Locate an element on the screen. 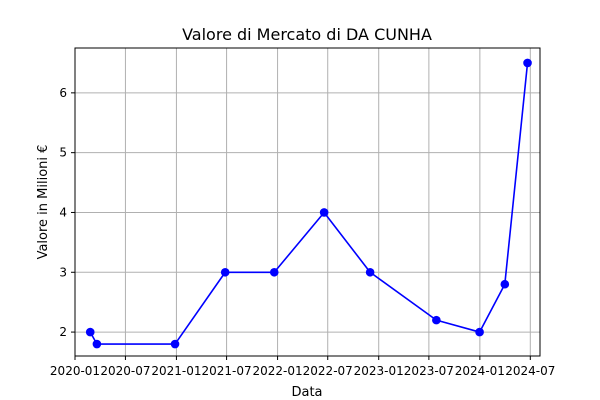 This screenshot has width=600, height=400. x-tick-label: 2023-07 is located at coordinates (429, 371).